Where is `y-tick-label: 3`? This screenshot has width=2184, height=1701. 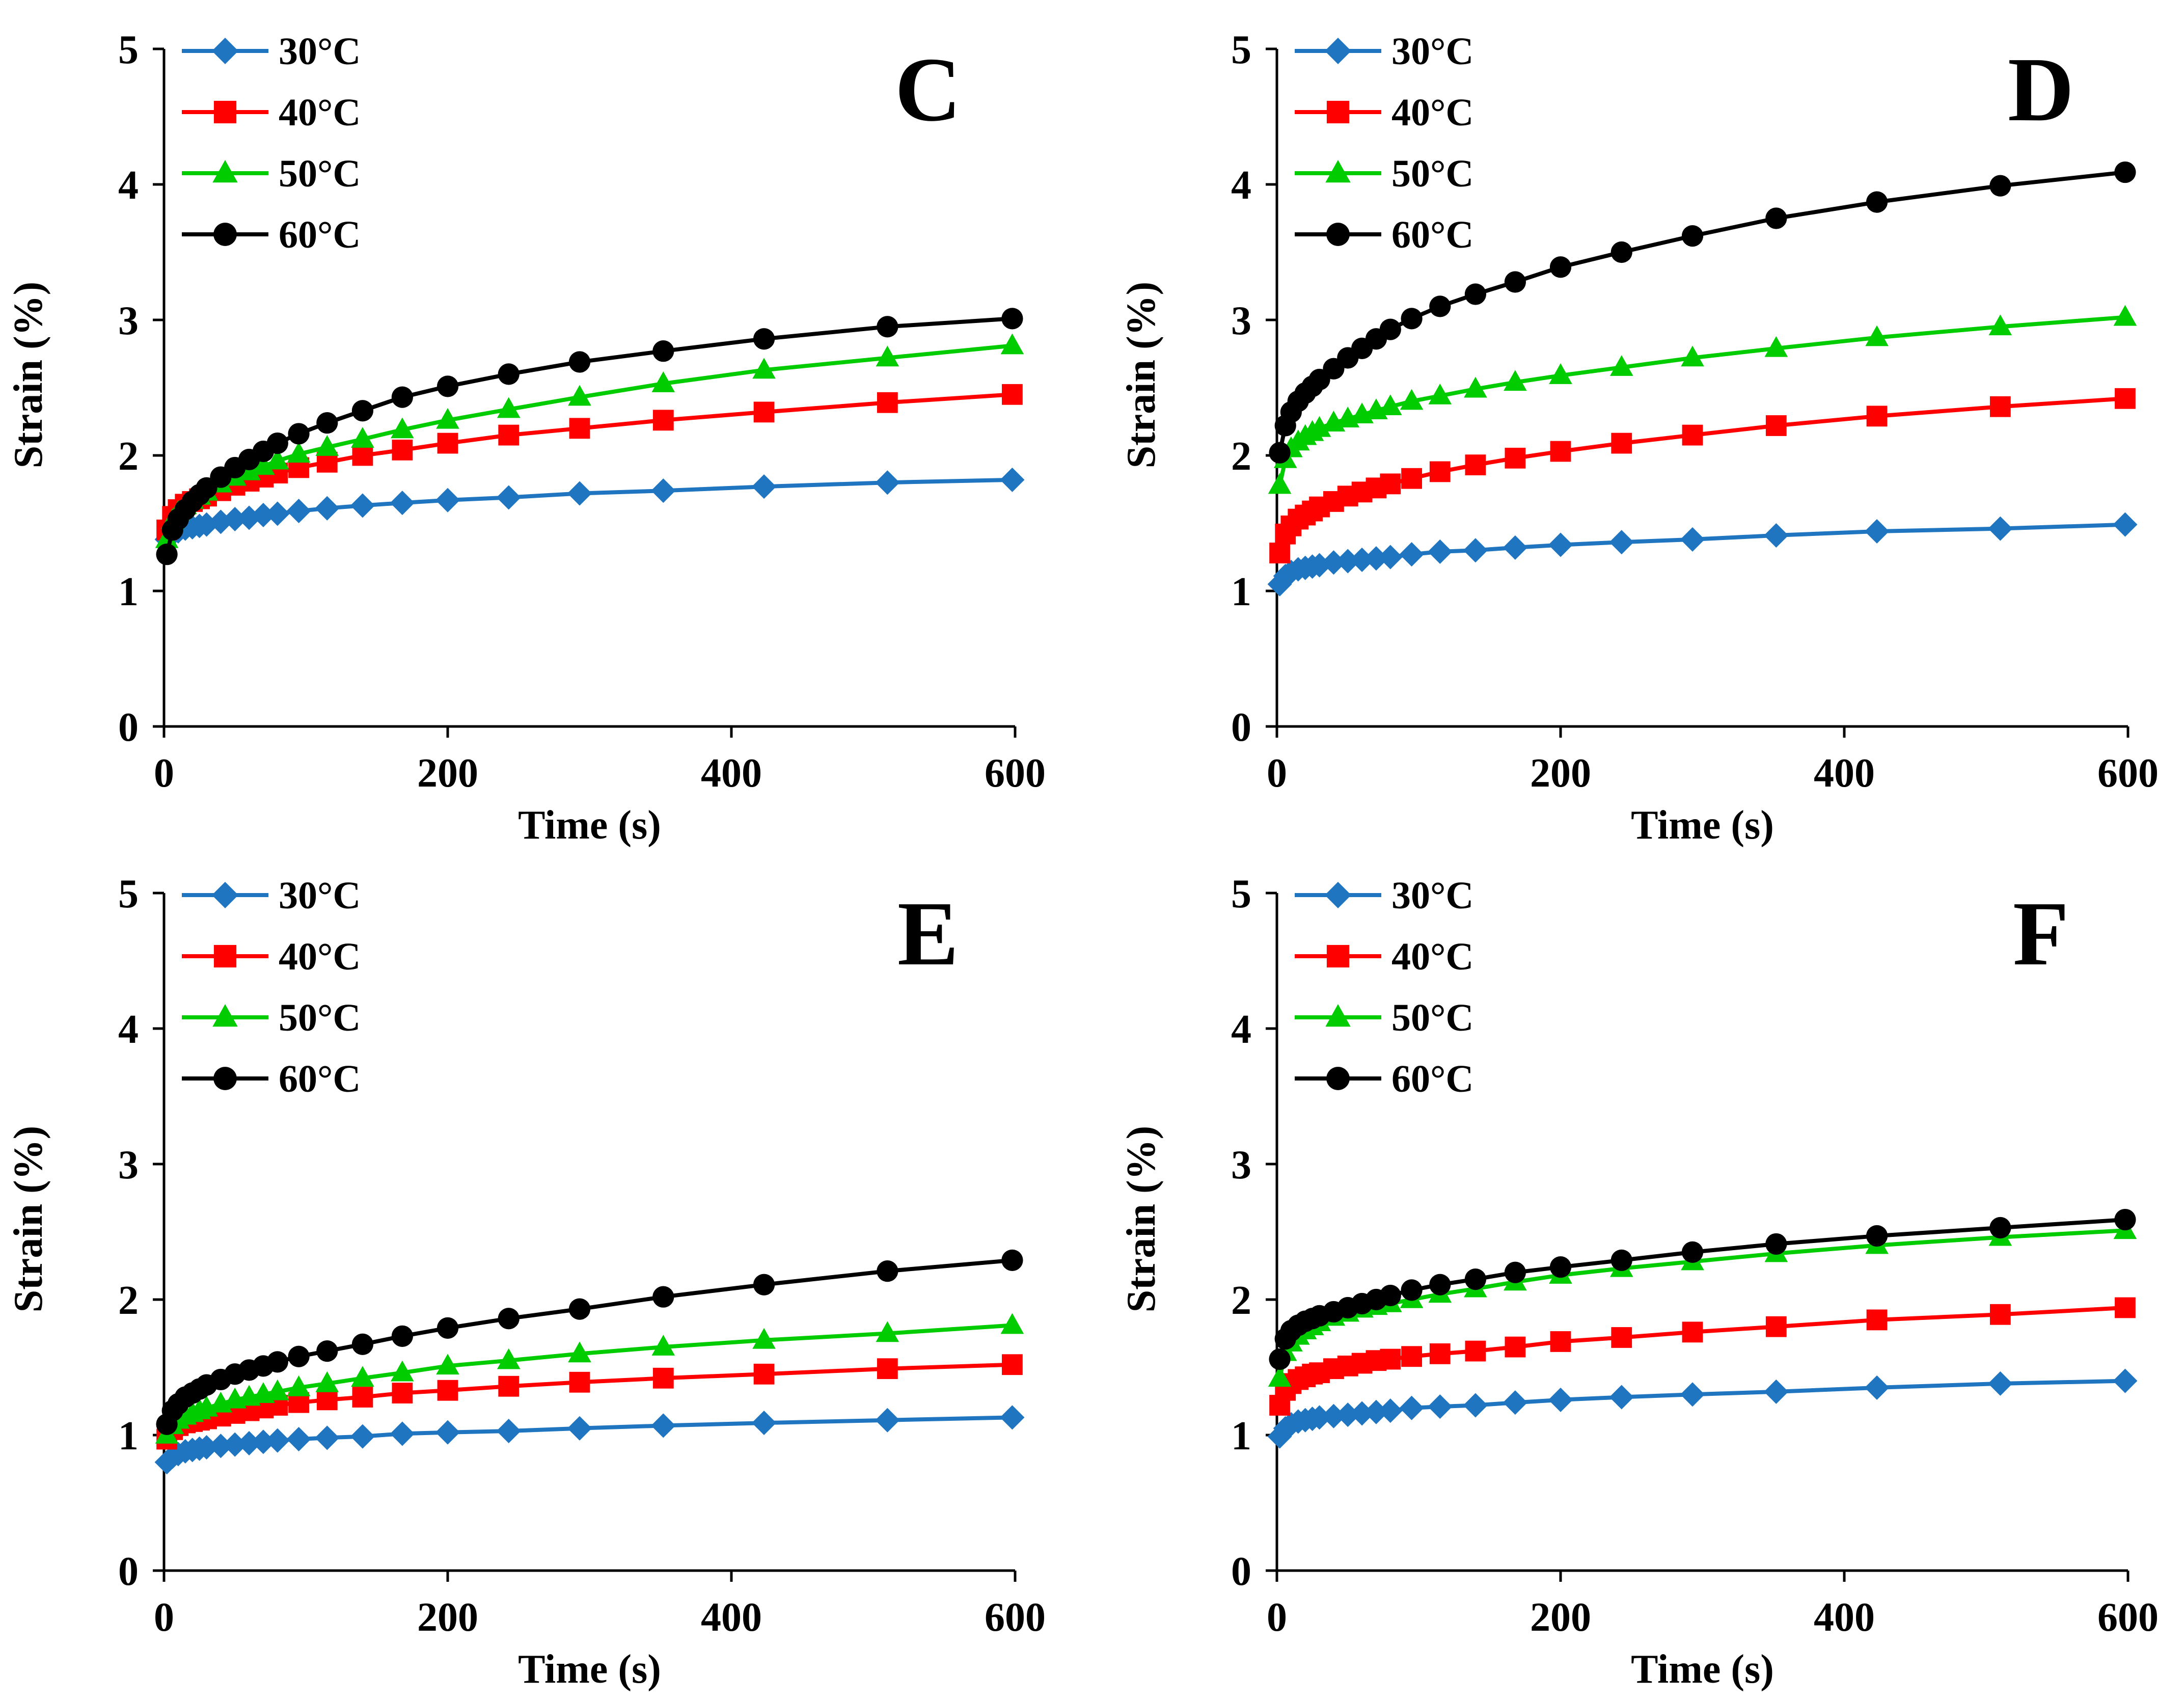
y-tick-label: 3 is located at coordinates (128, 321).